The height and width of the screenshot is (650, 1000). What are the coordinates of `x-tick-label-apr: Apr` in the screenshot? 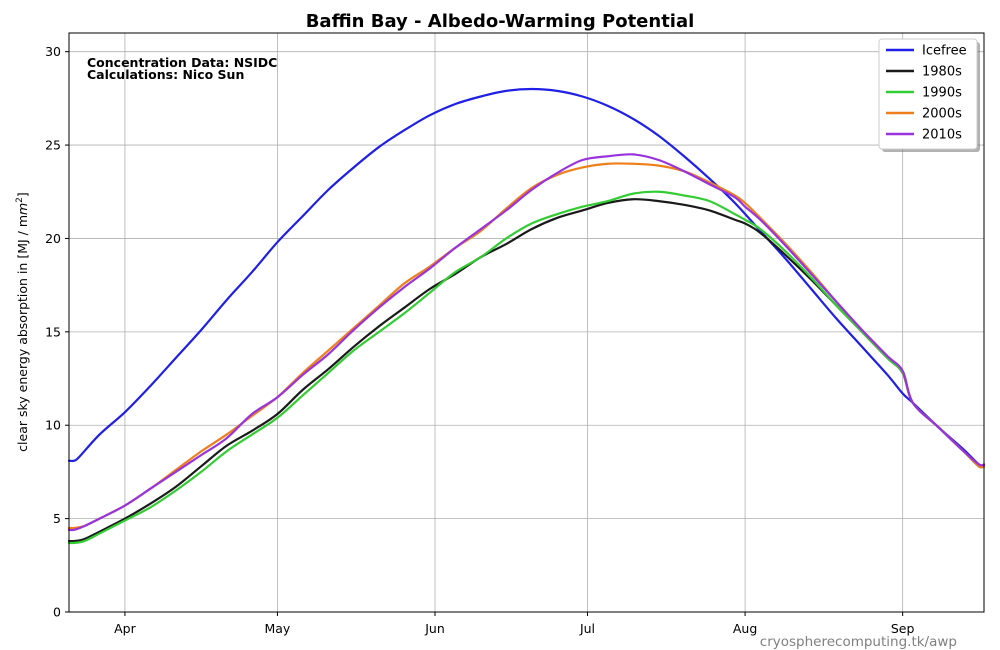 It's located at (125, 628).